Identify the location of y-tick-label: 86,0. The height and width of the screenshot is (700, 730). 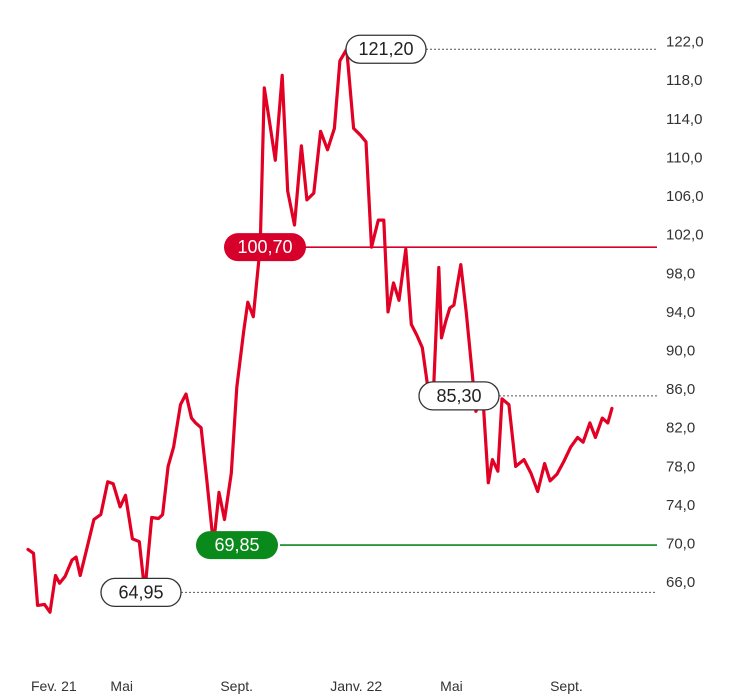
(680, 389).